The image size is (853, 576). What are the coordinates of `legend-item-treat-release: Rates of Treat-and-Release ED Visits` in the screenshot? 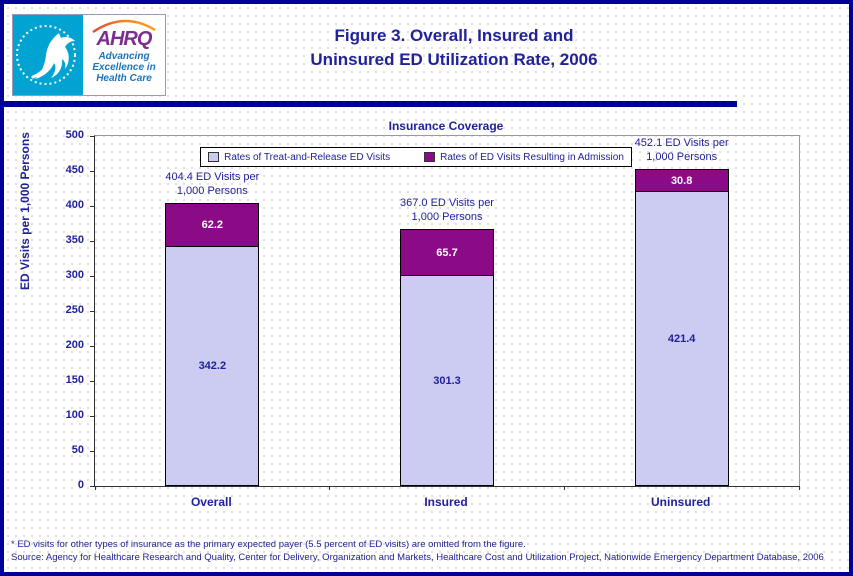 It's located at (299, 157).